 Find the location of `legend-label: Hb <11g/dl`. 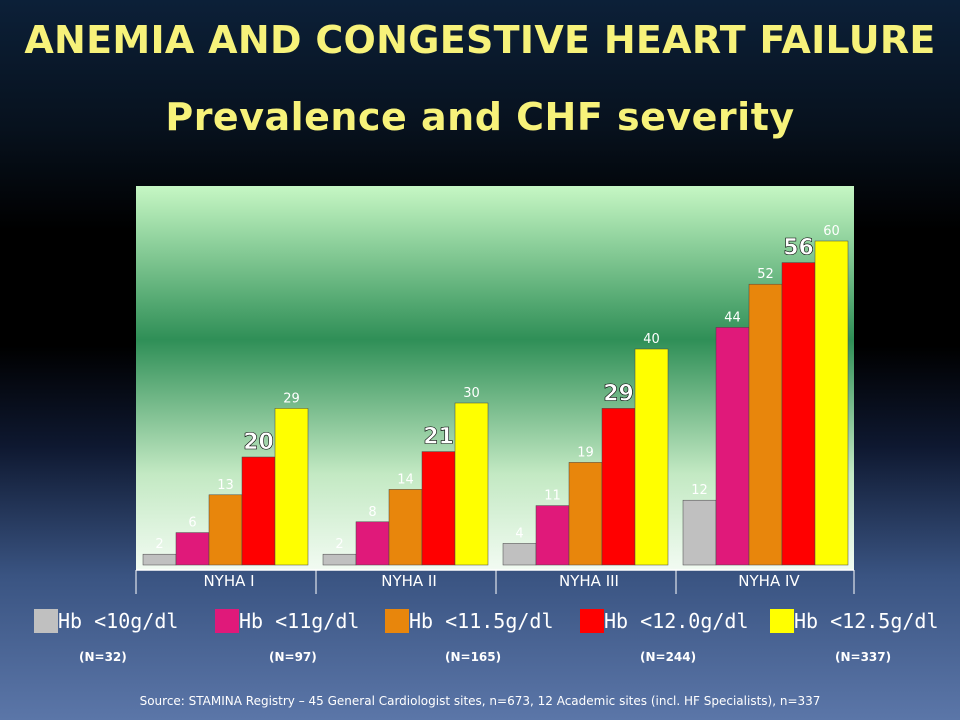

legend-label: Hb <11g/dl is located at coordinates (299, 621).